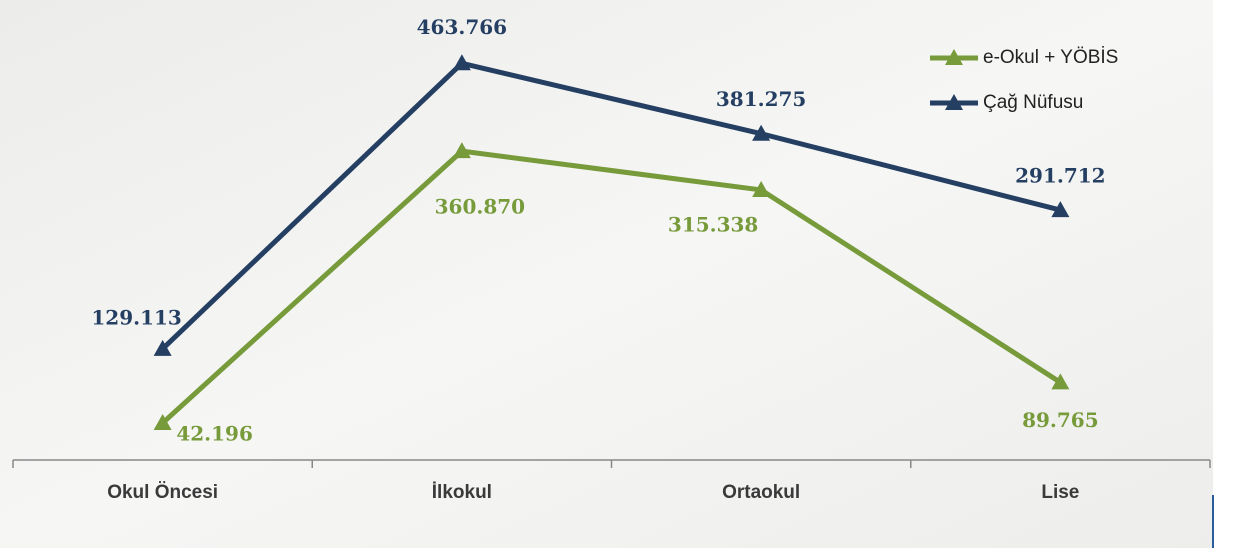 The width and height of the screenshot is (1236, 548). Describe the element at coordinates (162, 492) in the screenshot. I see `x-tick-label: Okul Öncesi` at that location.